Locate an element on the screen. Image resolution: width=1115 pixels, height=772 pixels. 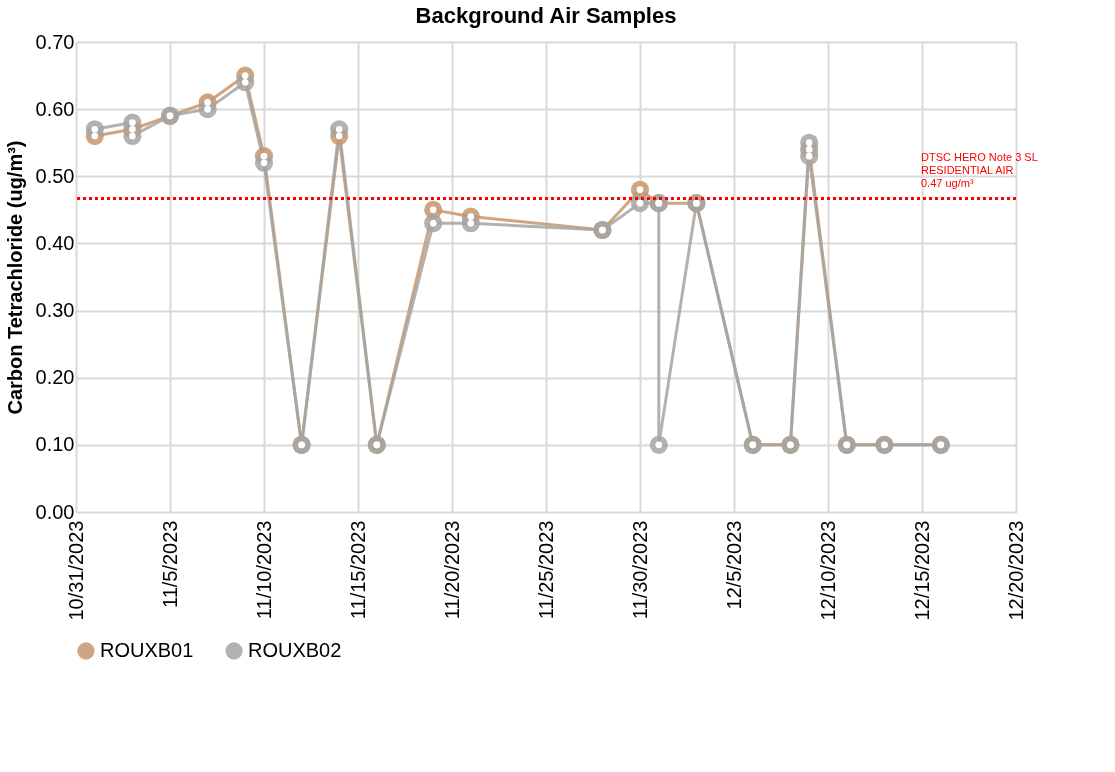
y-tick-label: 0.30 is located at coordinates (55, 310).